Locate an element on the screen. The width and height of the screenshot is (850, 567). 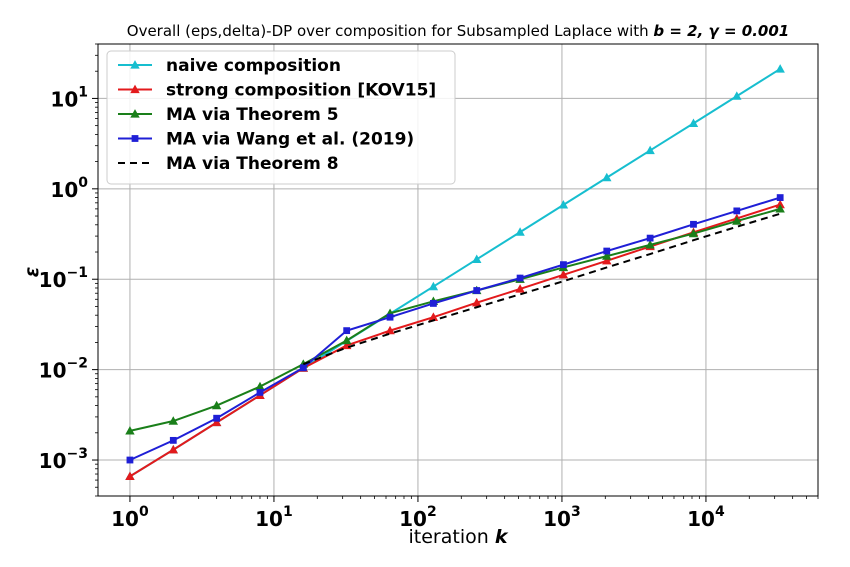
y-tick-label: 10¹ is located at coordinates (69, 97).